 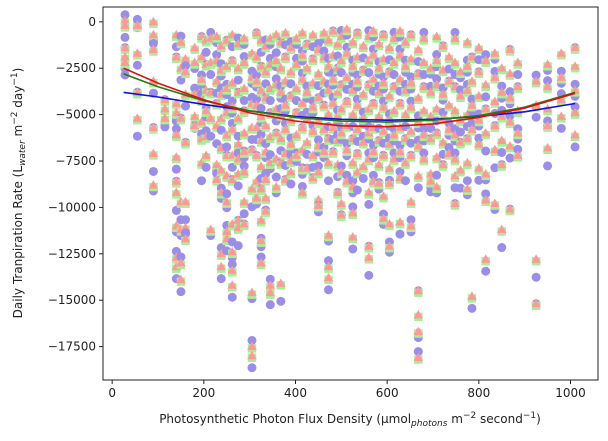 I want to click on y-tick-label: −7500, so click(x=75, y=161).